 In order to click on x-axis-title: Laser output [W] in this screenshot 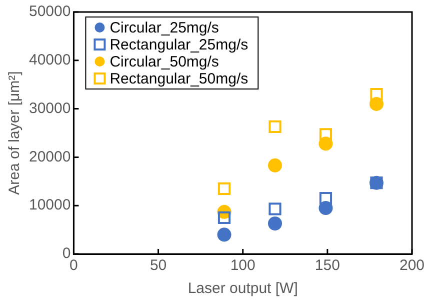, I will do `click(243, 289)`.